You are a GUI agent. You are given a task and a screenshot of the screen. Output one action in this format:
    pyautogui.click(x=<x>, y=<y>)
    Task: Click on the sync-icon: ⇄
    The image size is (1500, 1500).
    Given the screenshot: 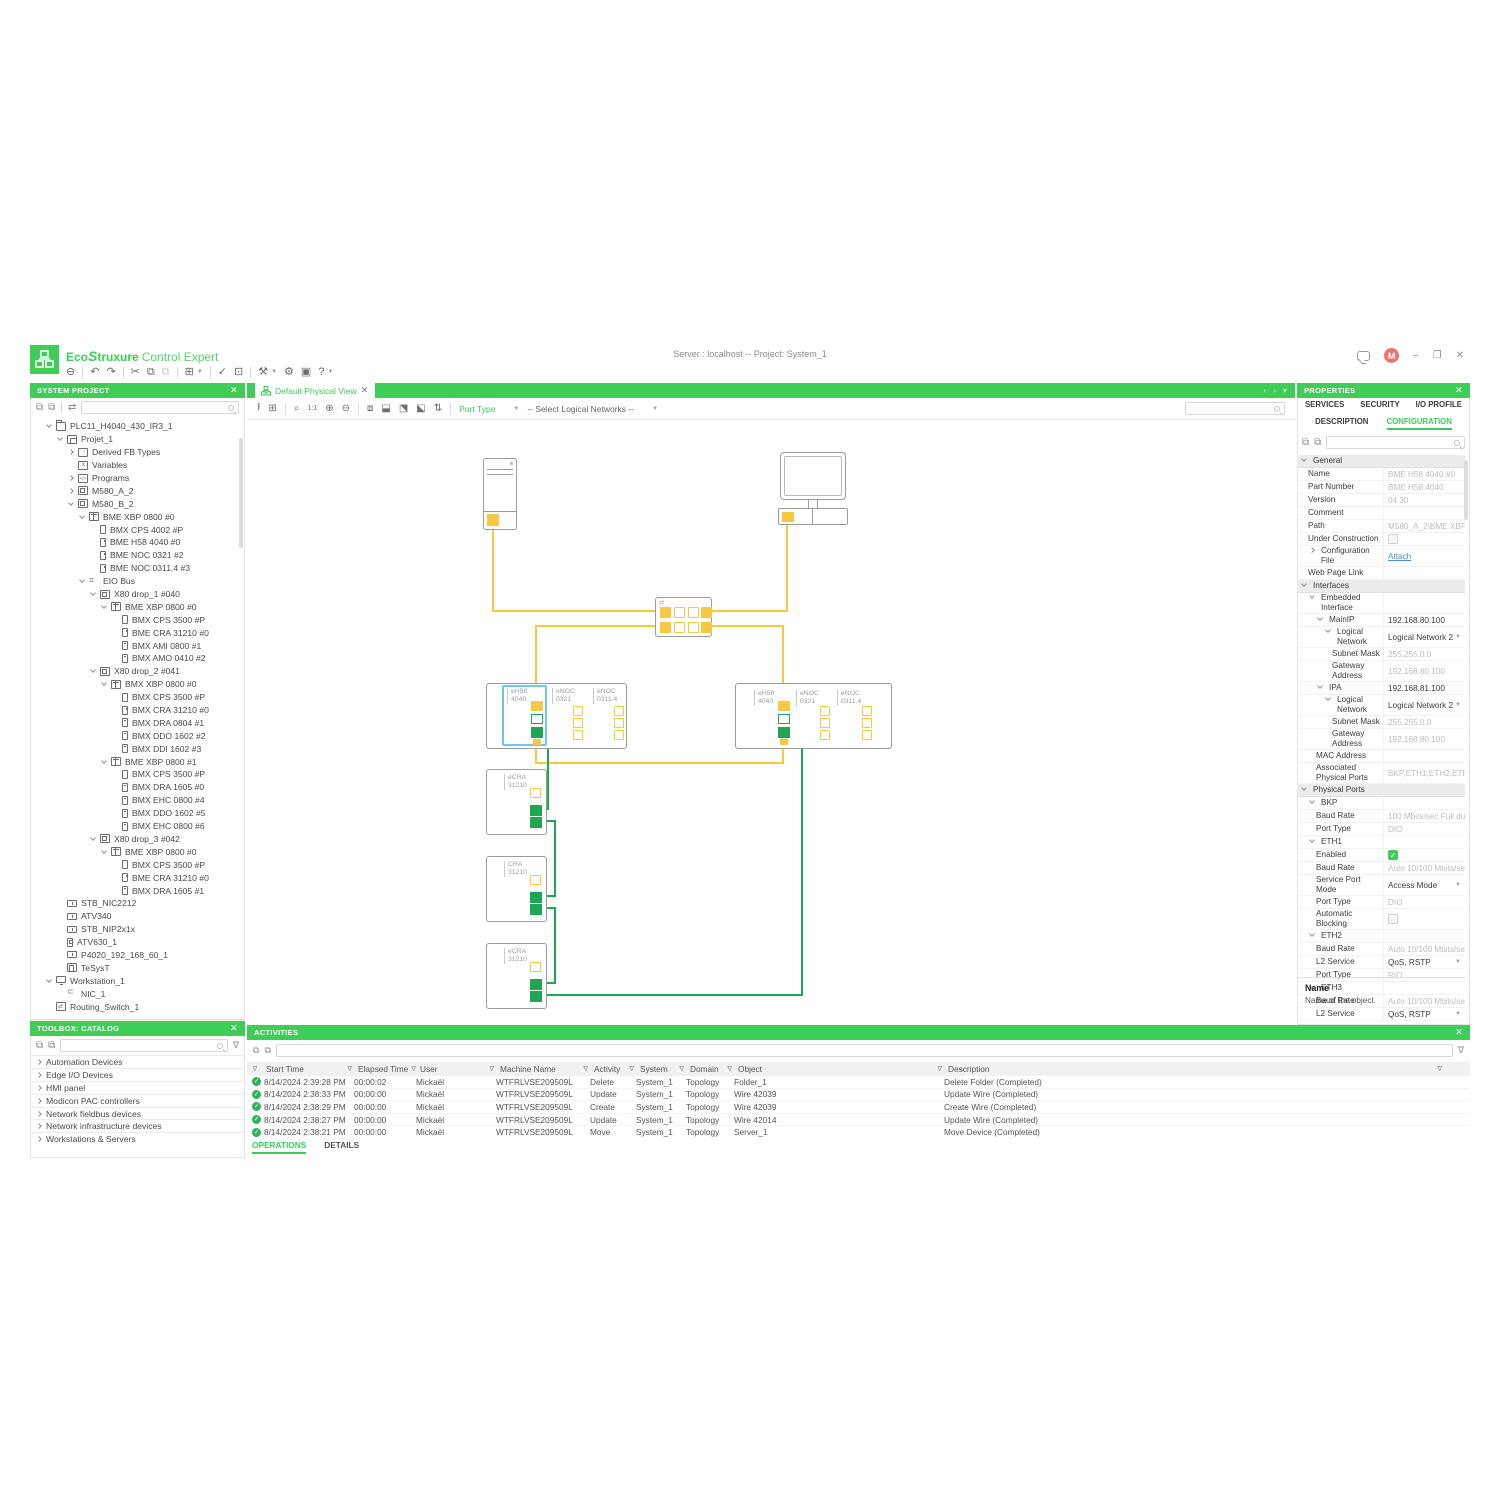 What is the action you would take?
    pyautogui.click(x=72, y=407)
    